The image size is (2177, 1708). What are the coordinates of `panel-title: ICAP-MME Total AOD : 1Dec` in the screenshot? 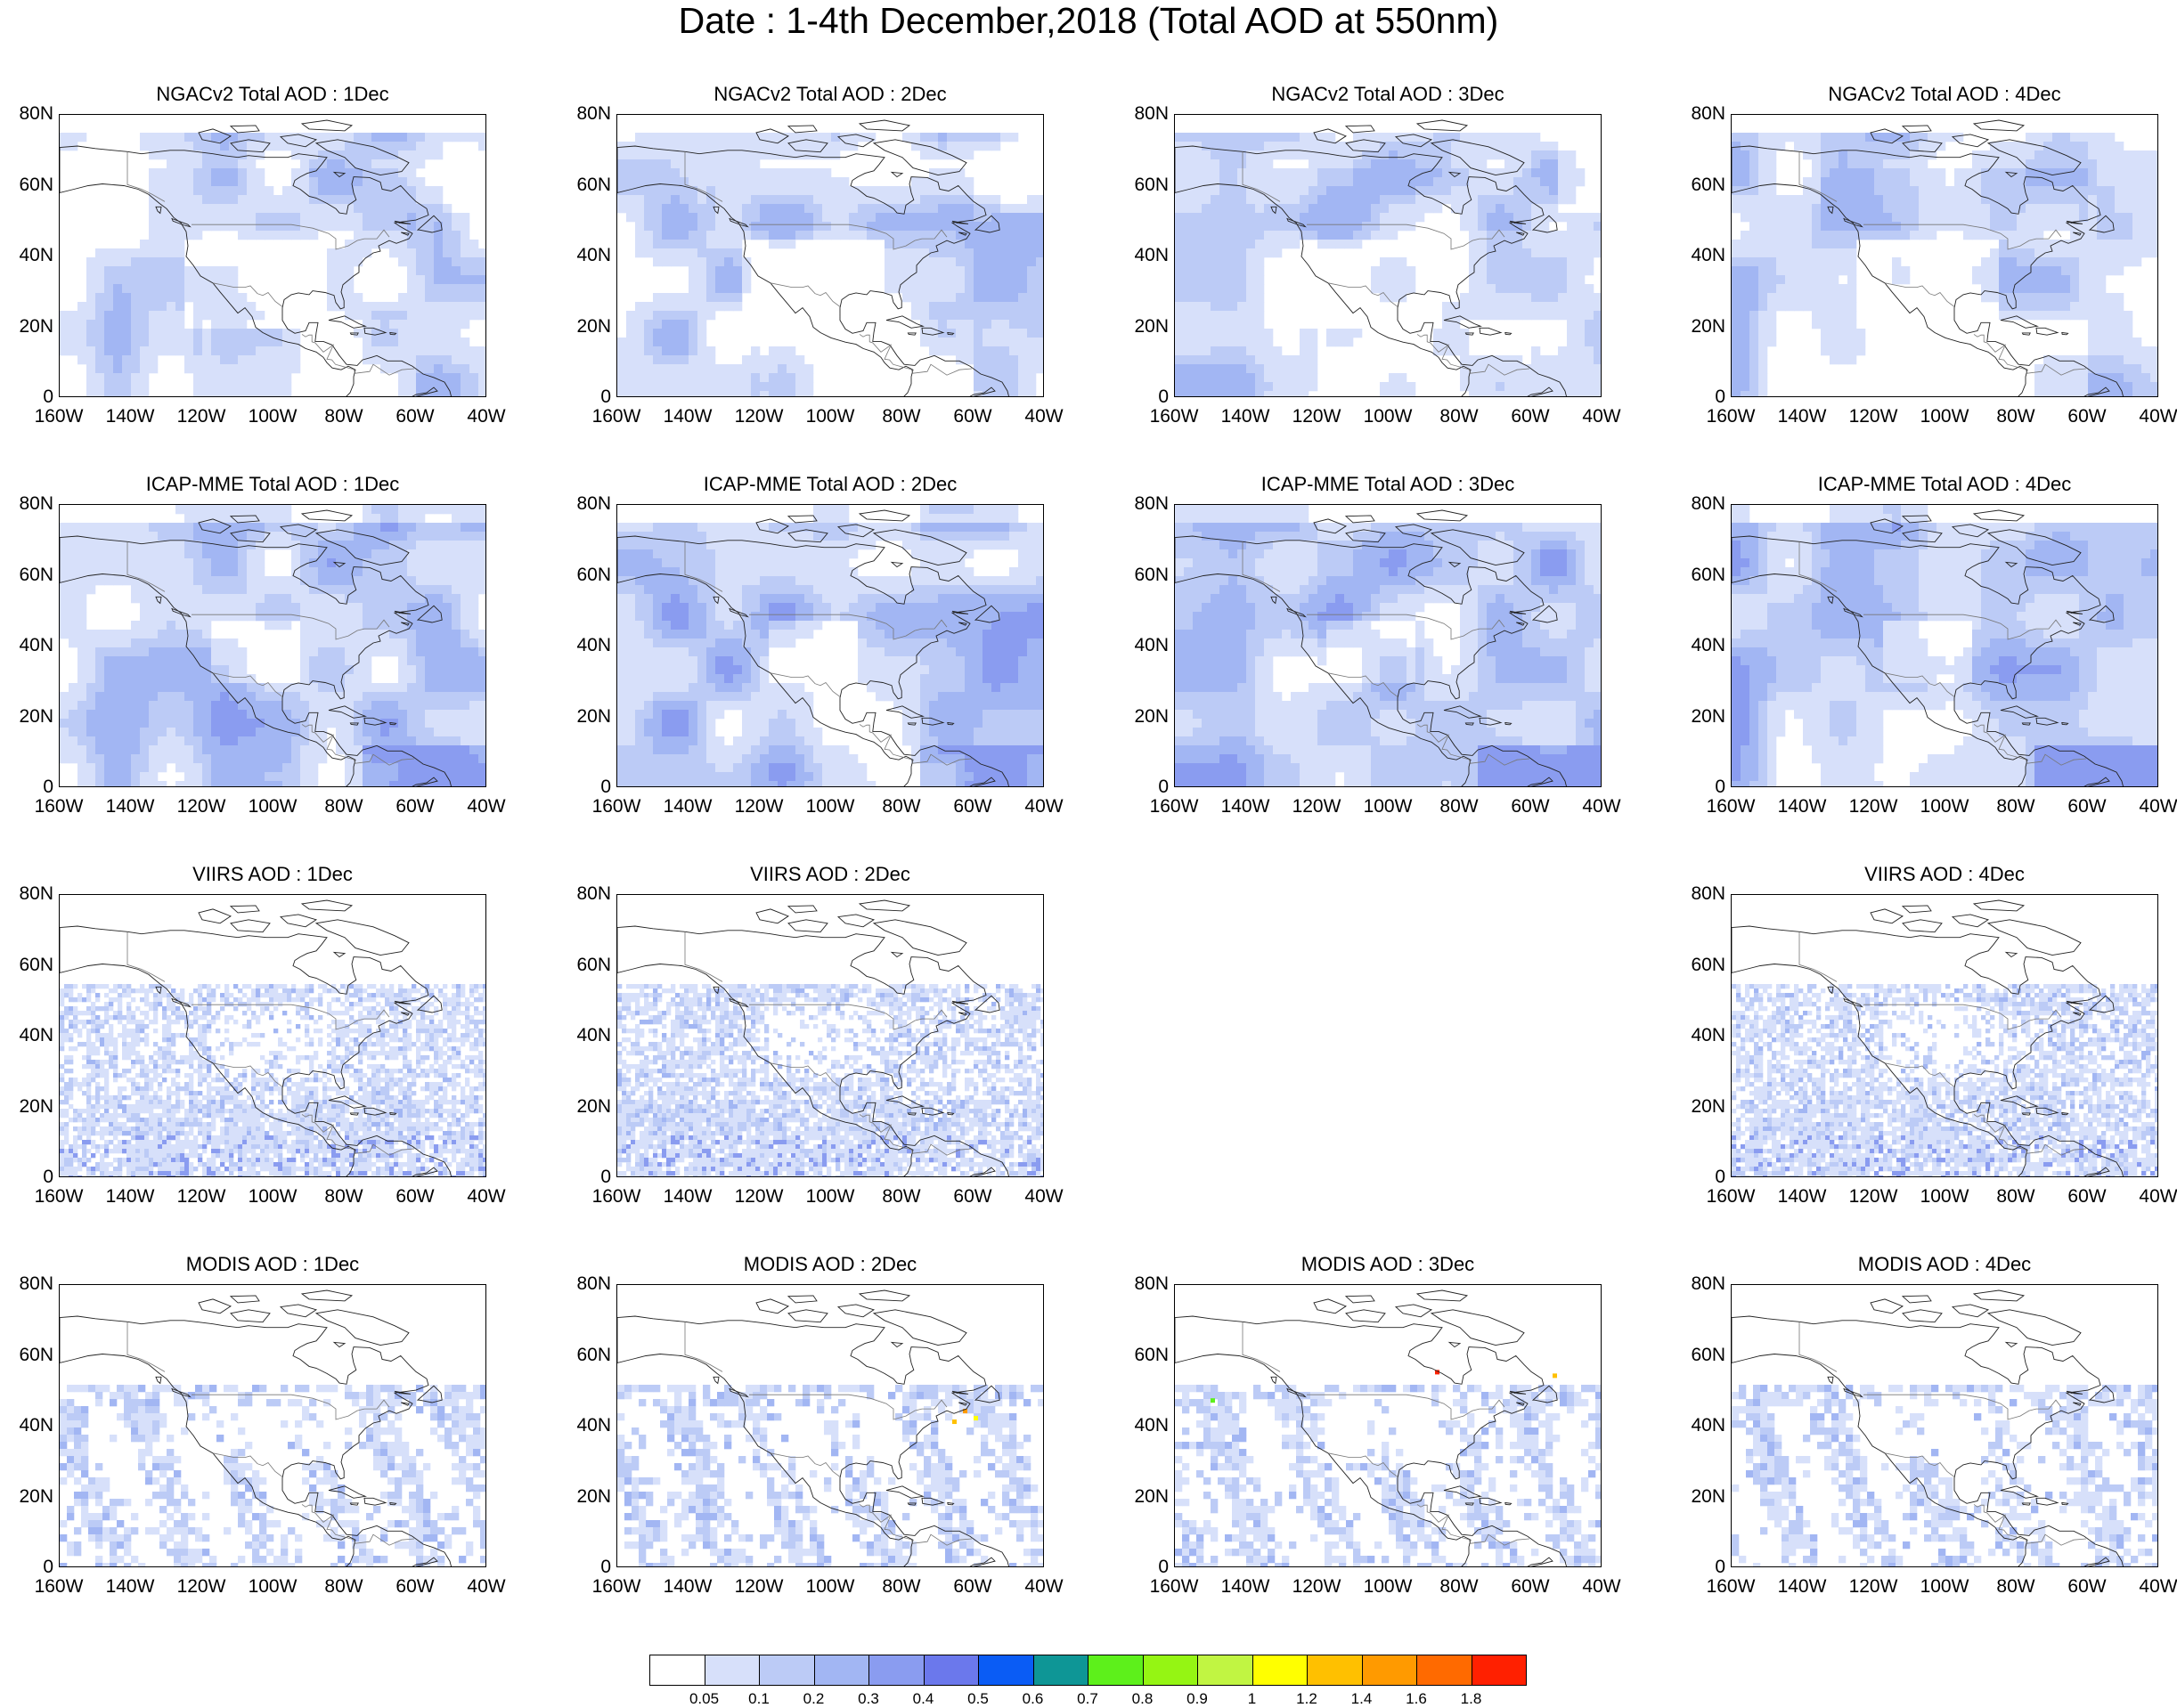 It's located at (272, 484).